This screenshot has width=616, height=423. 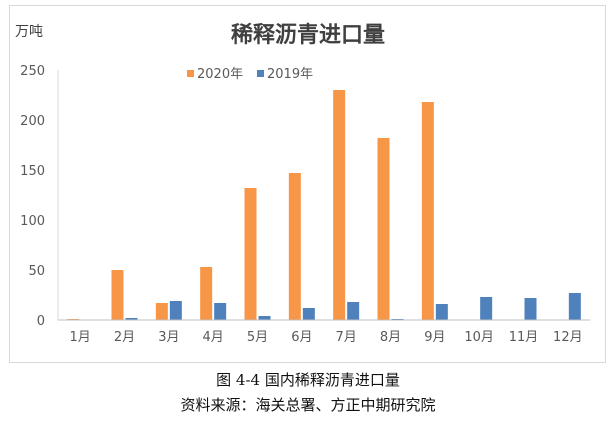 I want to click on legend: 2020年 2019年, so click(x=250, y=74).